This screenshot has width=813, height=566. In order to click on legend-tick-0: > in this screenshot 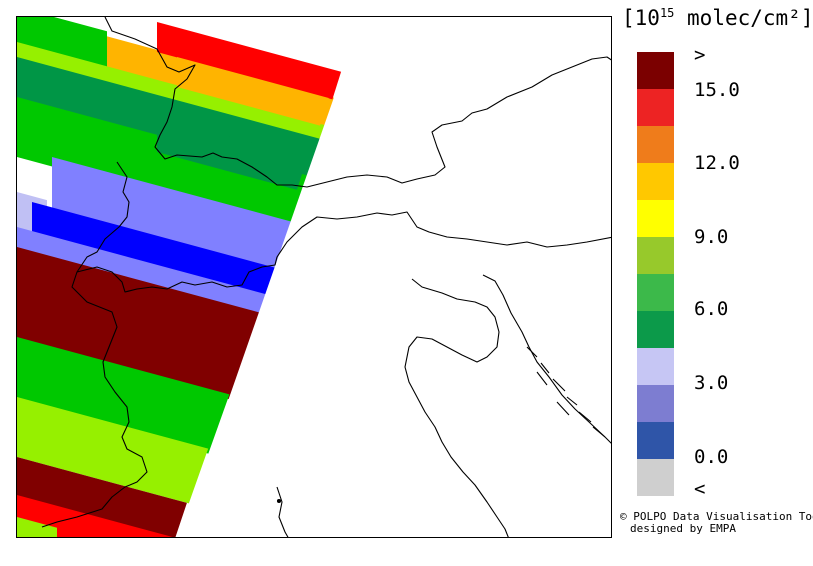, I will do `click(700, 55)`.